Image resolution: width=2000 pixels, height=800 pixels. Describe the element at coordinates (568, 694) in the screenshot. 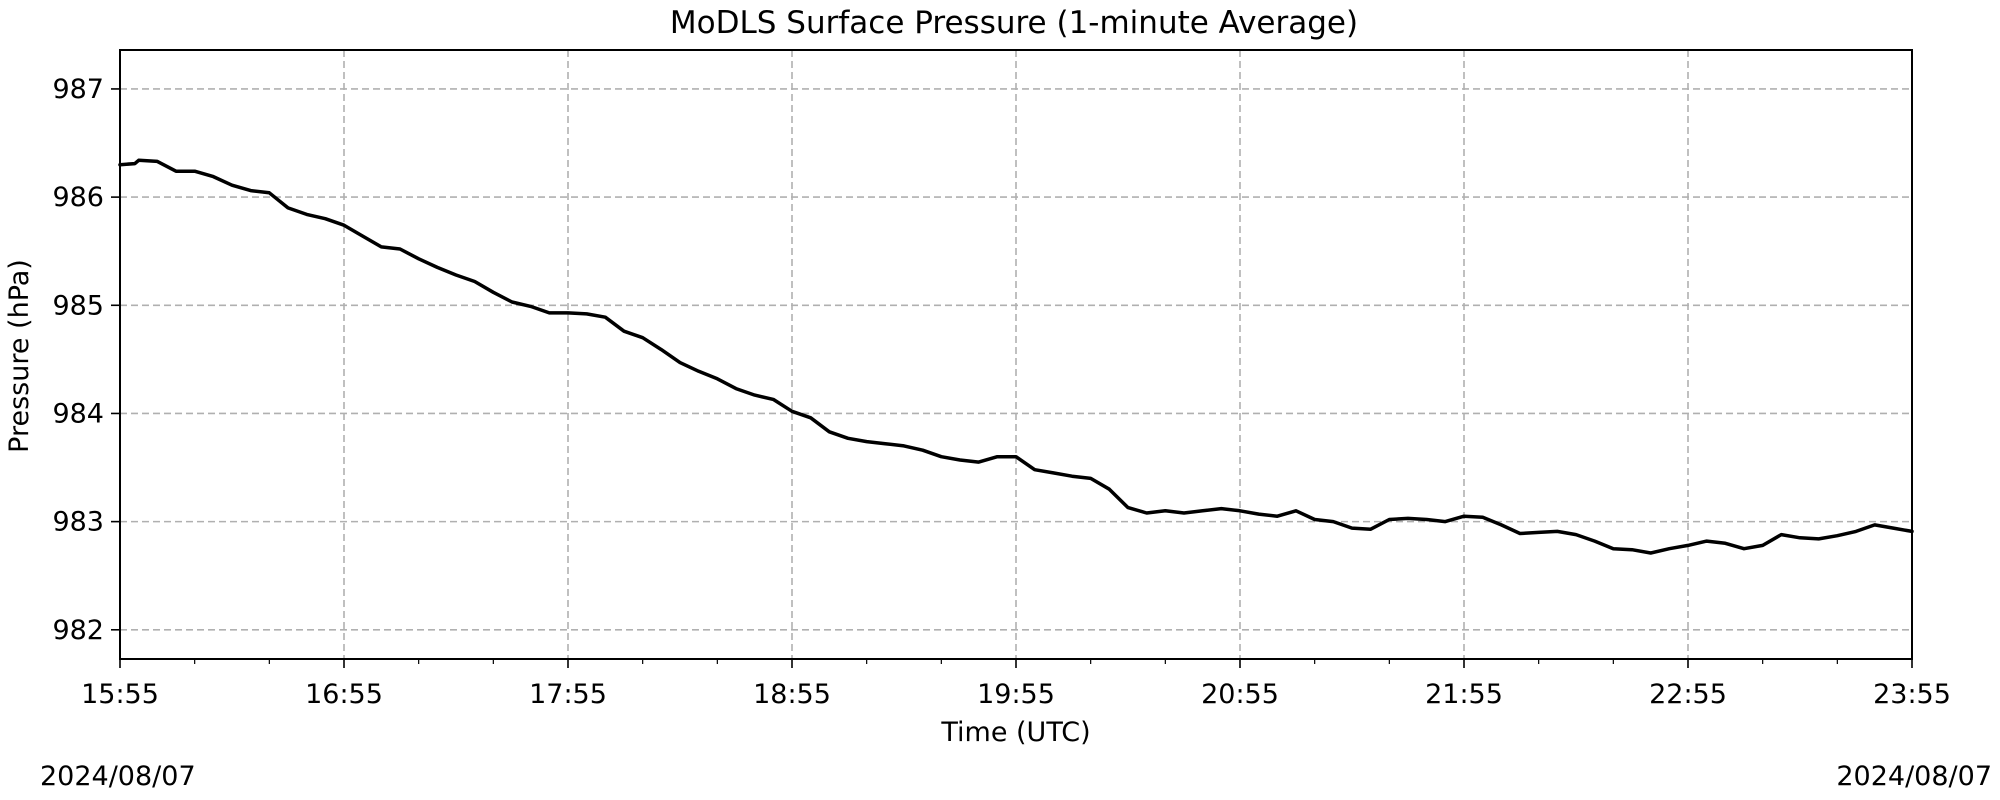

I see `x-tick-label: 17:55` at that location.